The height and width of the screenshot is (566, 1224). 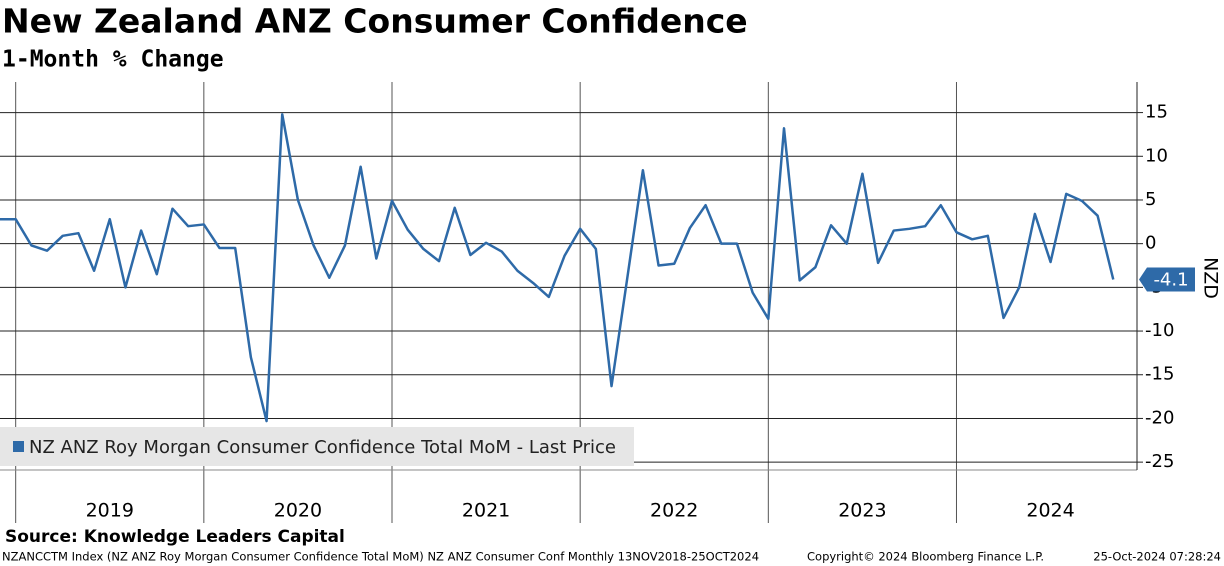 I want to click on y-tick-label: 10, so click(x=1156, y=155).